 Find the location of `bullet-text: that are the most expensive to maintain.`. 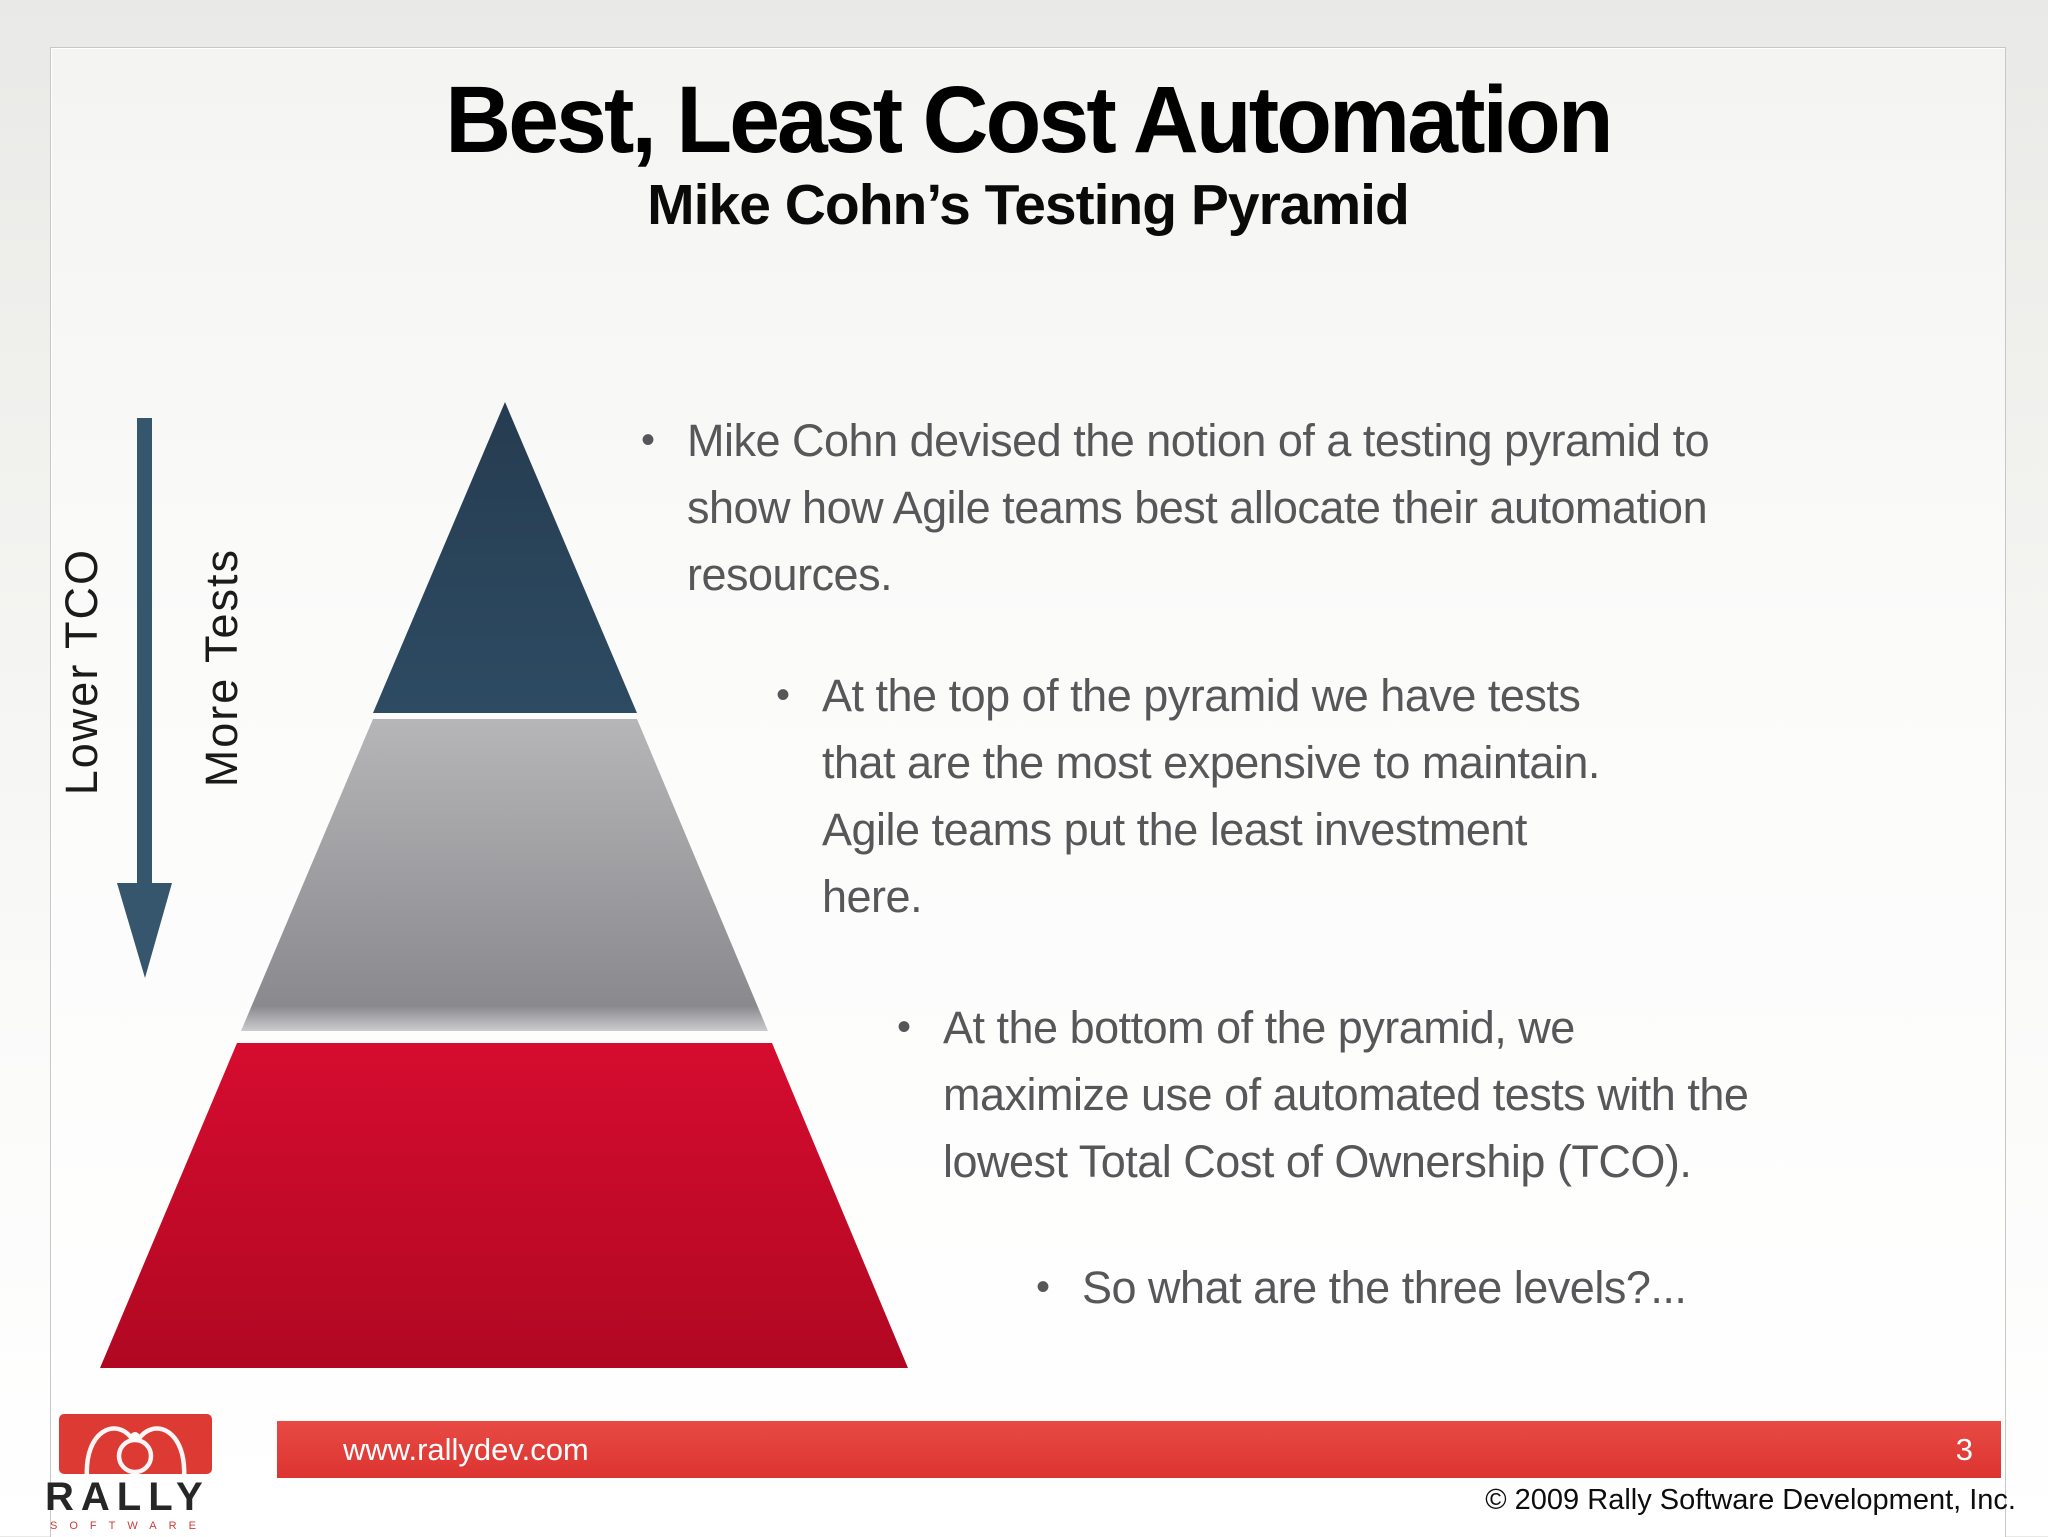

bullet-text: that are the most expensive to maintain. is located at coordinates (1211, 762).